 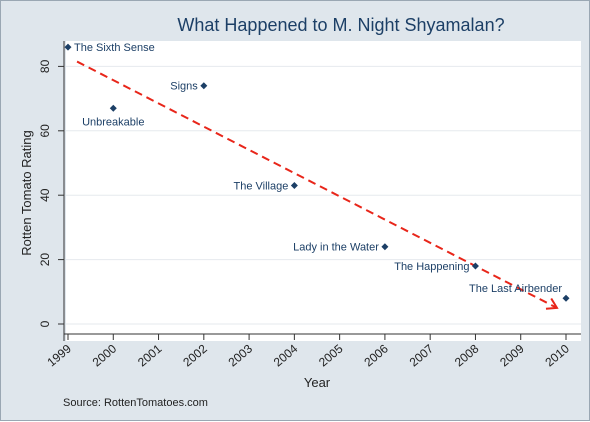 What do you see at coordinates (422, 355) in the screenshot?
I see `x-tick-label: 2007` at bounding box center [422, 355].